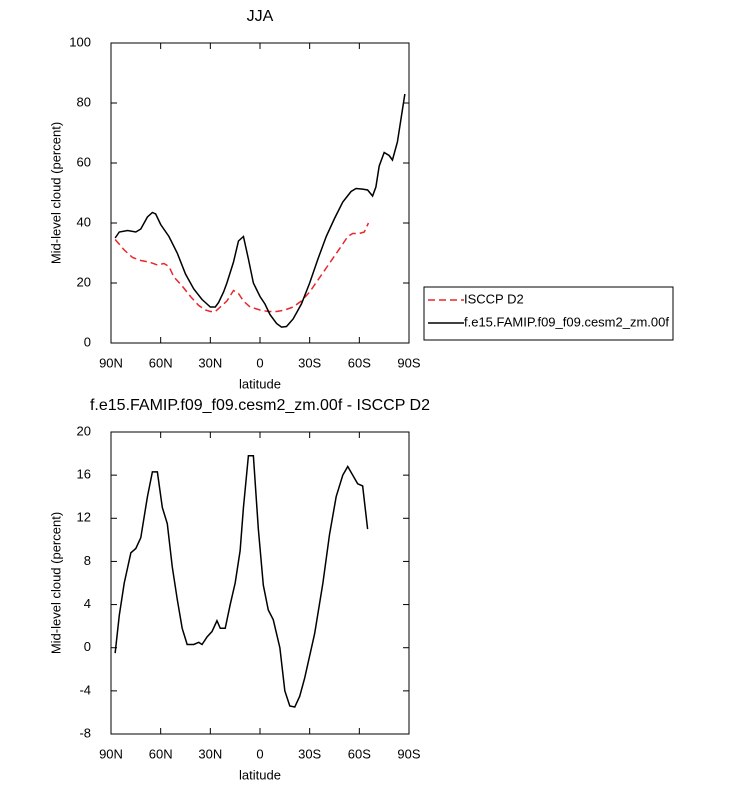  I want to click on y-tick-label: -4, so click(85, 689).